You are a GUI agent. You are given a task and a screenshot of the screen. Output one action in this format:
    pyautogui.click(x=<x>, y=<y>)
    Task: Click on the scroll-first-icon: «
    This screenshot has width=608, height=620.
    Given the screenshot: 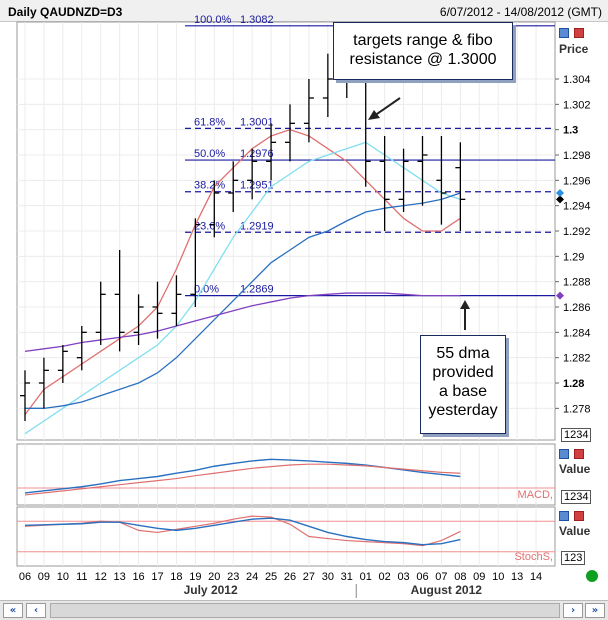 What is the action you would take?
    pyautogui.click(x=13, y=610)
    